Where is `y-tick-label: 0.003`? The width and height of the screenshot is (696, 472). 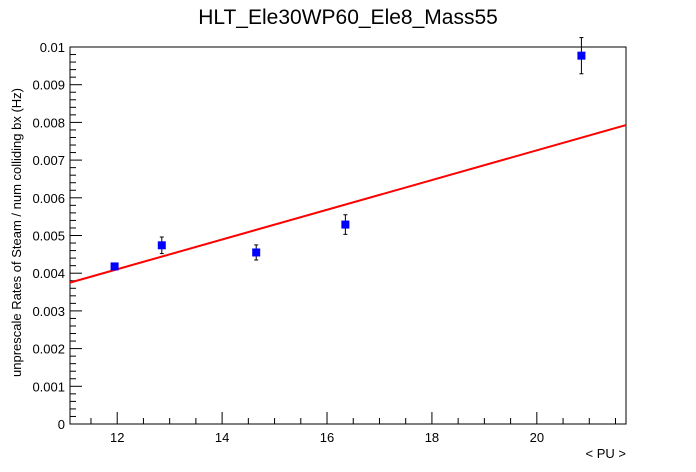 y-tick-label: 0.003 is located at coordinates (48, 311).